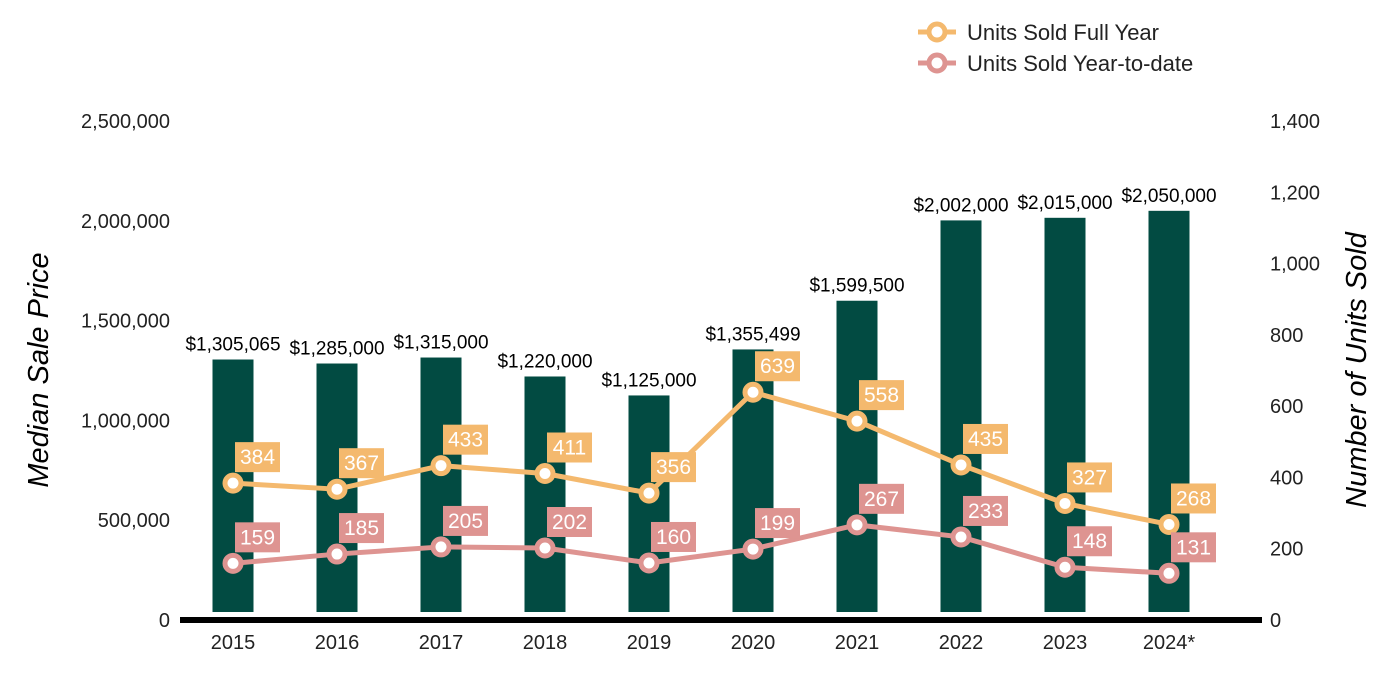 Image resolution: width=1400 pixels, height=700 pixels. Describe the element at coordinates (336, 349) in the screenshot. I see `bar-value-label: $1,285,000` at that location.